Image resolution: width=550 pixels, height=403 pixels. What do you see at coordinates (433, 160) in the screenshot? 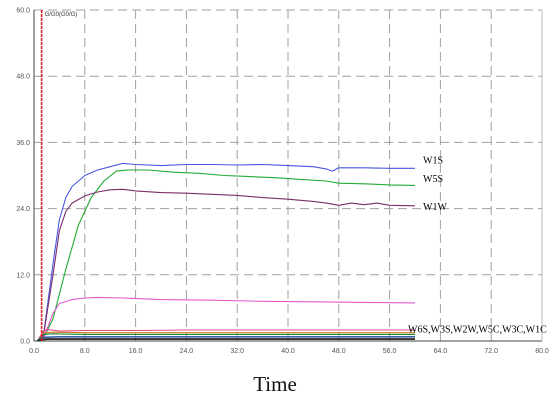
I see `series-label-w1s: W1S` at bounding box center [433, 160].